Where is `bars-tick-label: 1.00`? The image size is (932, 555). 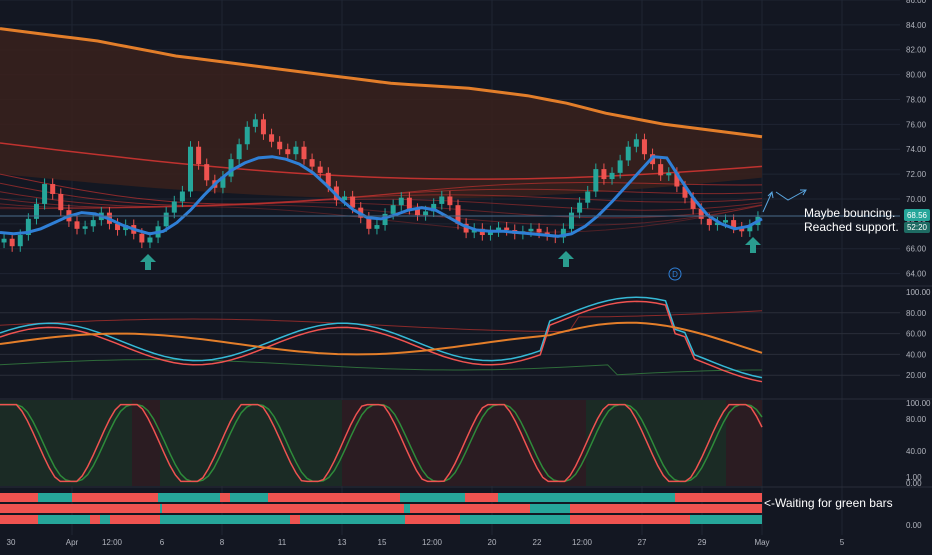 bars-tick-label: 1.00 is located at coordinates (914, 477).